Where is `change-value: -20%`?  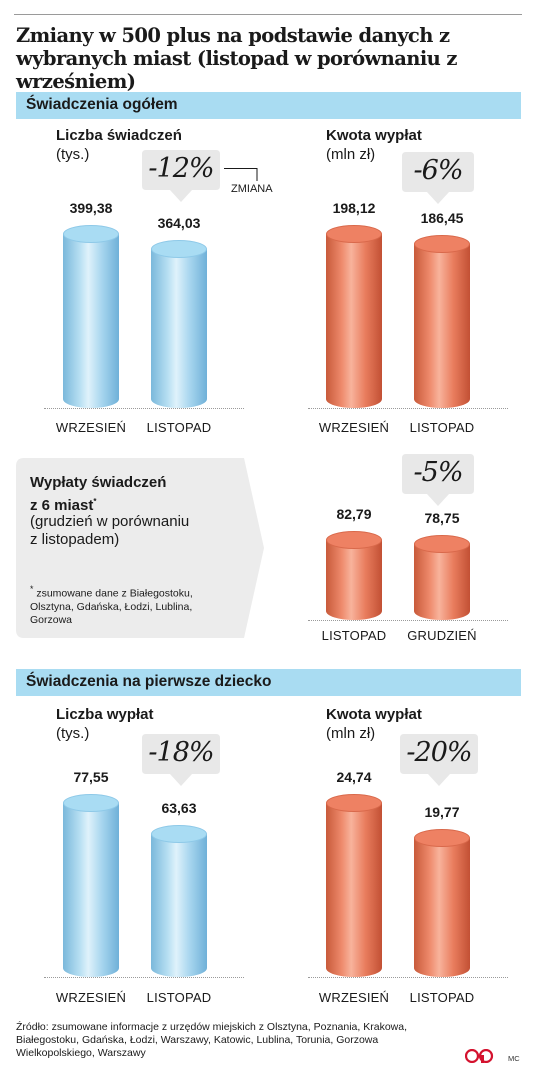 change-value: -20% is located at coordinates (439, 752).